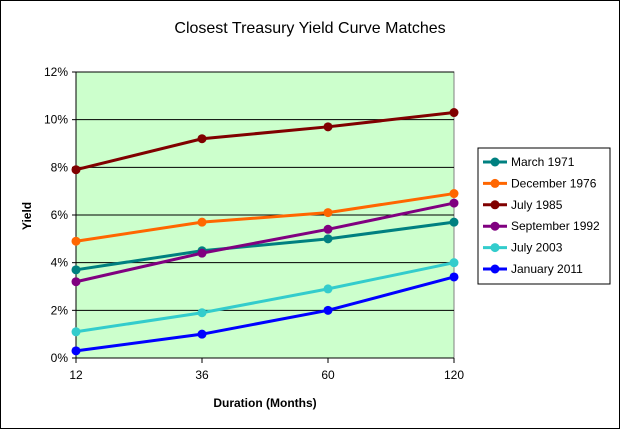 This screenshot has height=429, width=620. Describe the element at coordinates (555, 226) in the screenshot. I see `legend-label: September 1992` at that location.